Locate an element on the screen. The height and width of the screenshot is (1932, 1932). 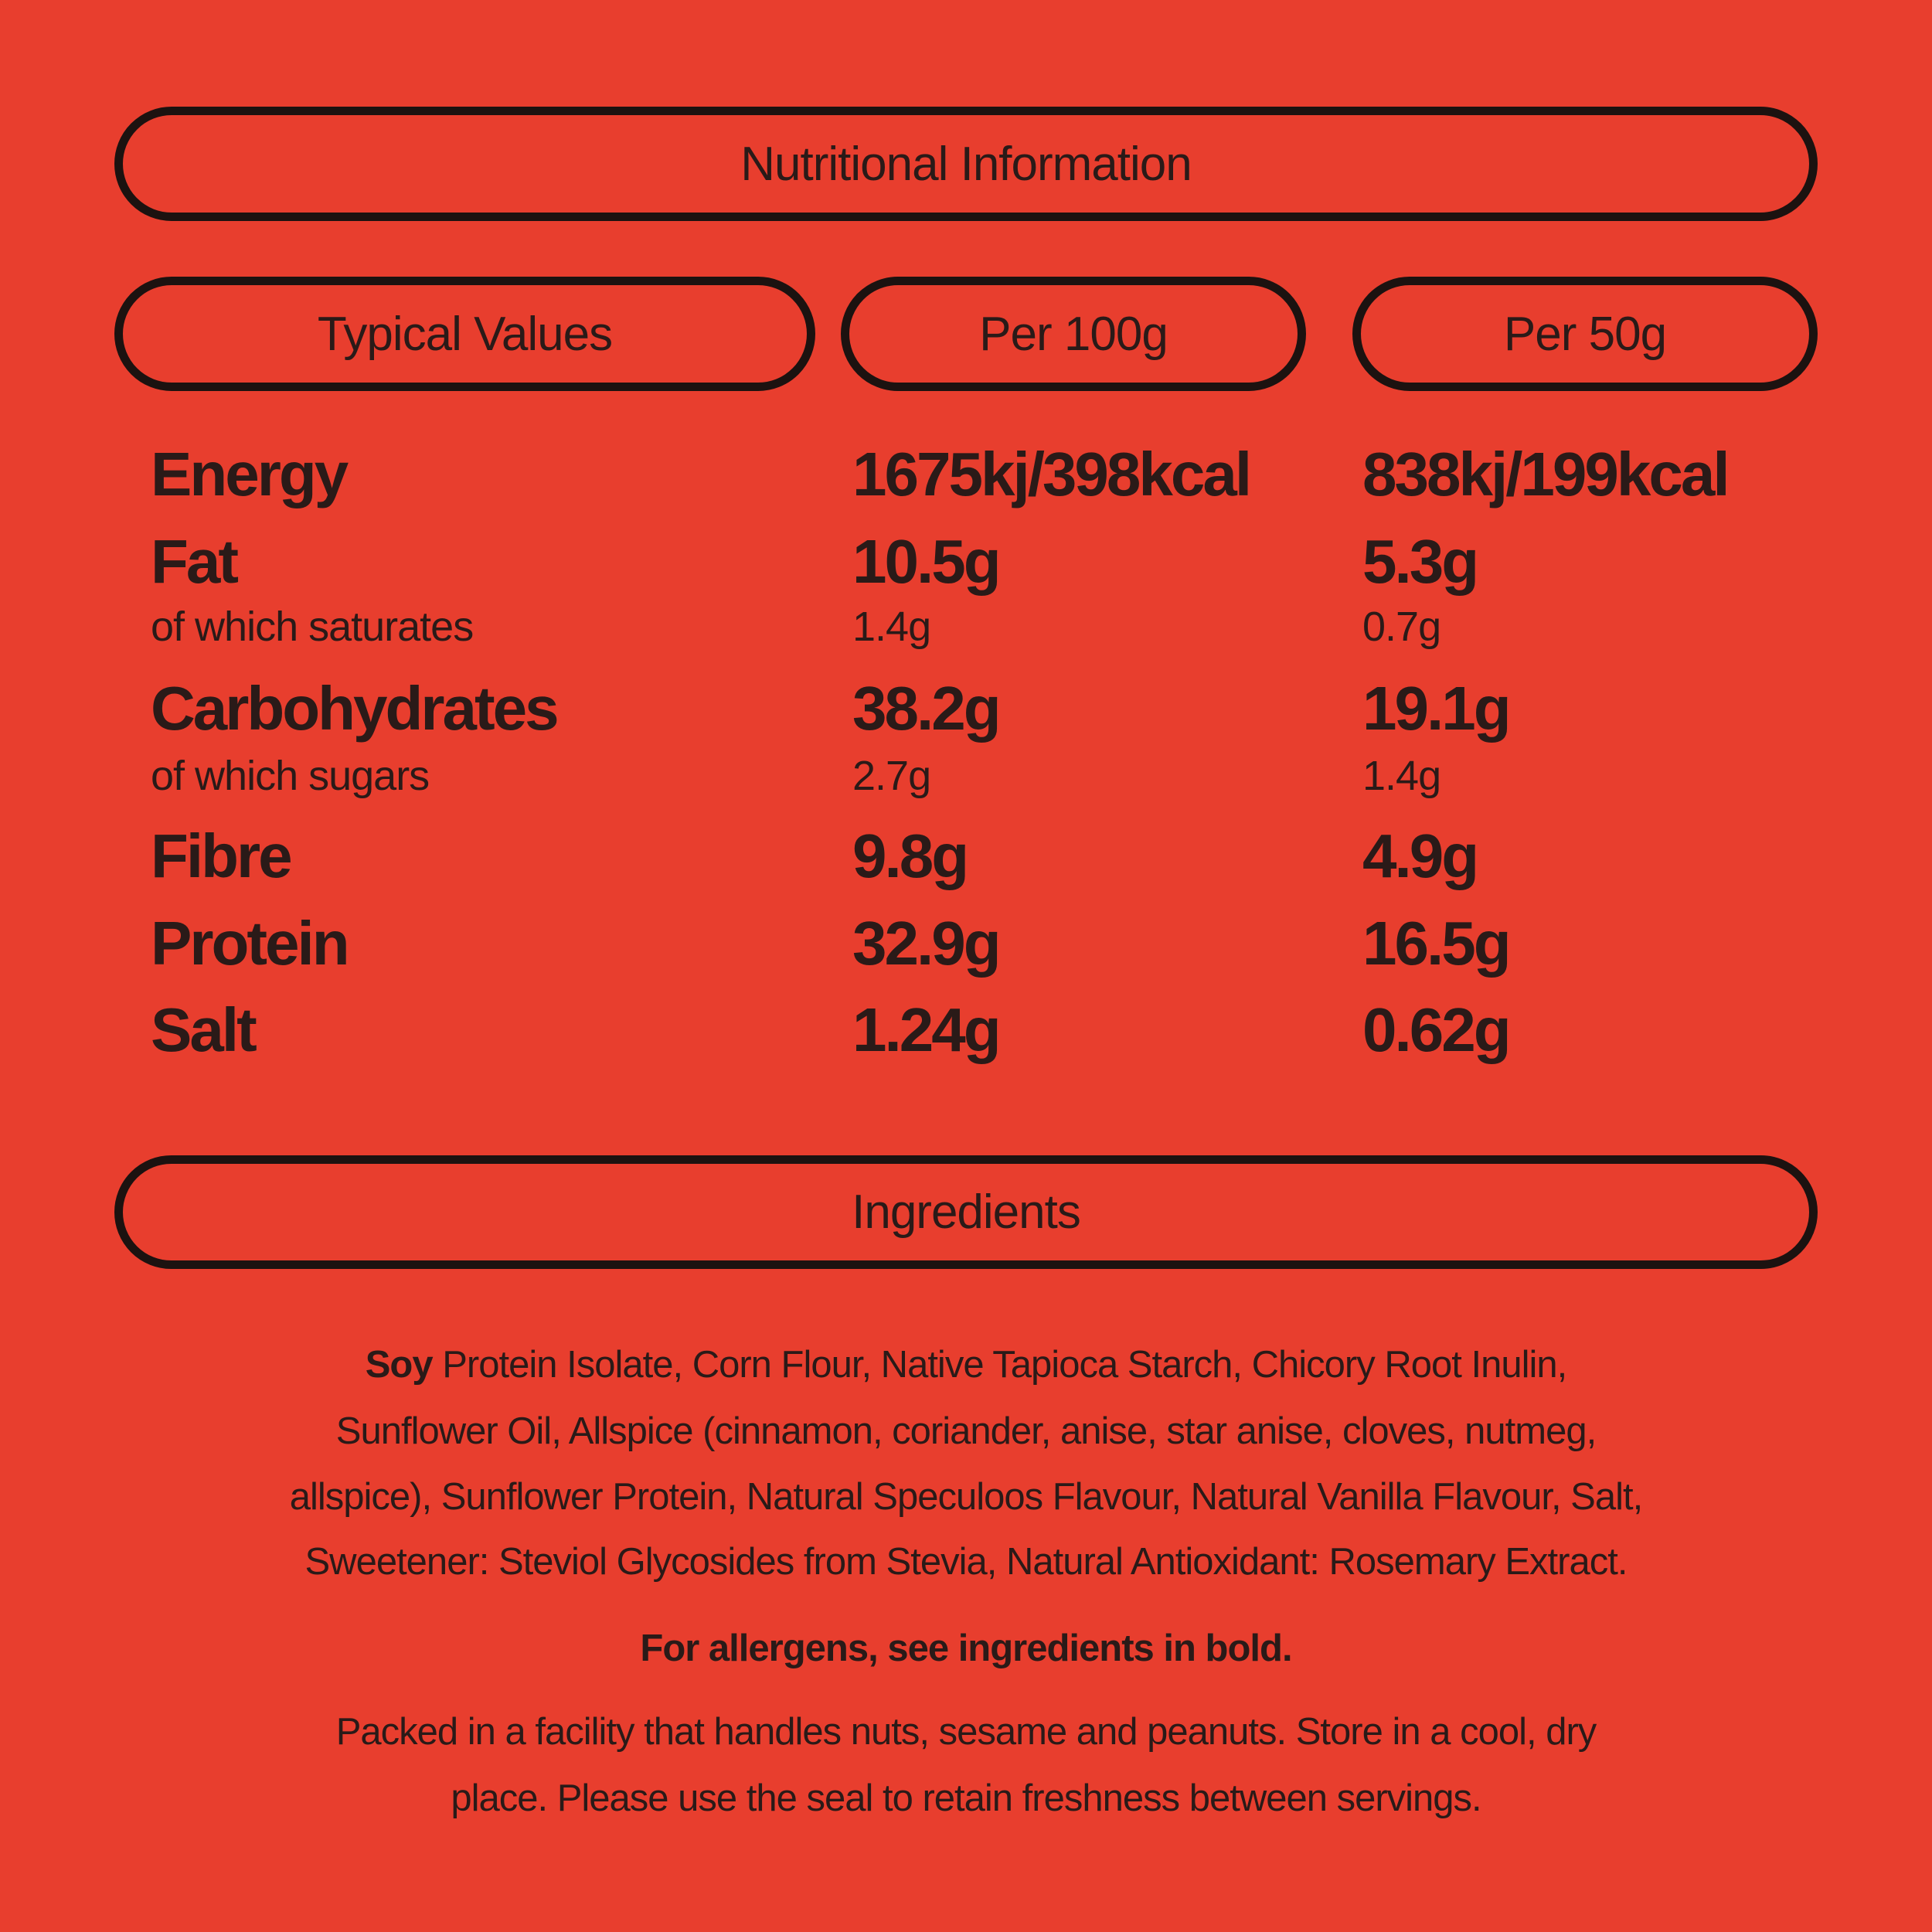
value-per-100g: 32.9g is located at coordinates (927, 943).